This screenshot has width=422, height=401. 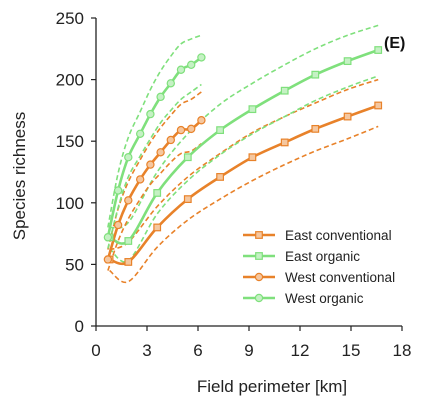 I want to click on x-tick-label-6: 18, so click(x=402, y=350).